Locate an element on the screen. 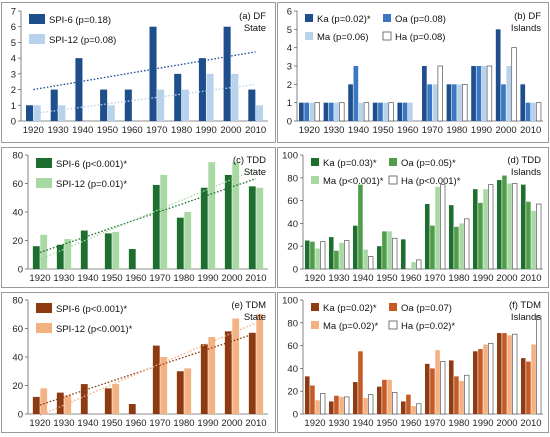  legend-label: Oa (p=0.07) is located at coordinates (426, 308).